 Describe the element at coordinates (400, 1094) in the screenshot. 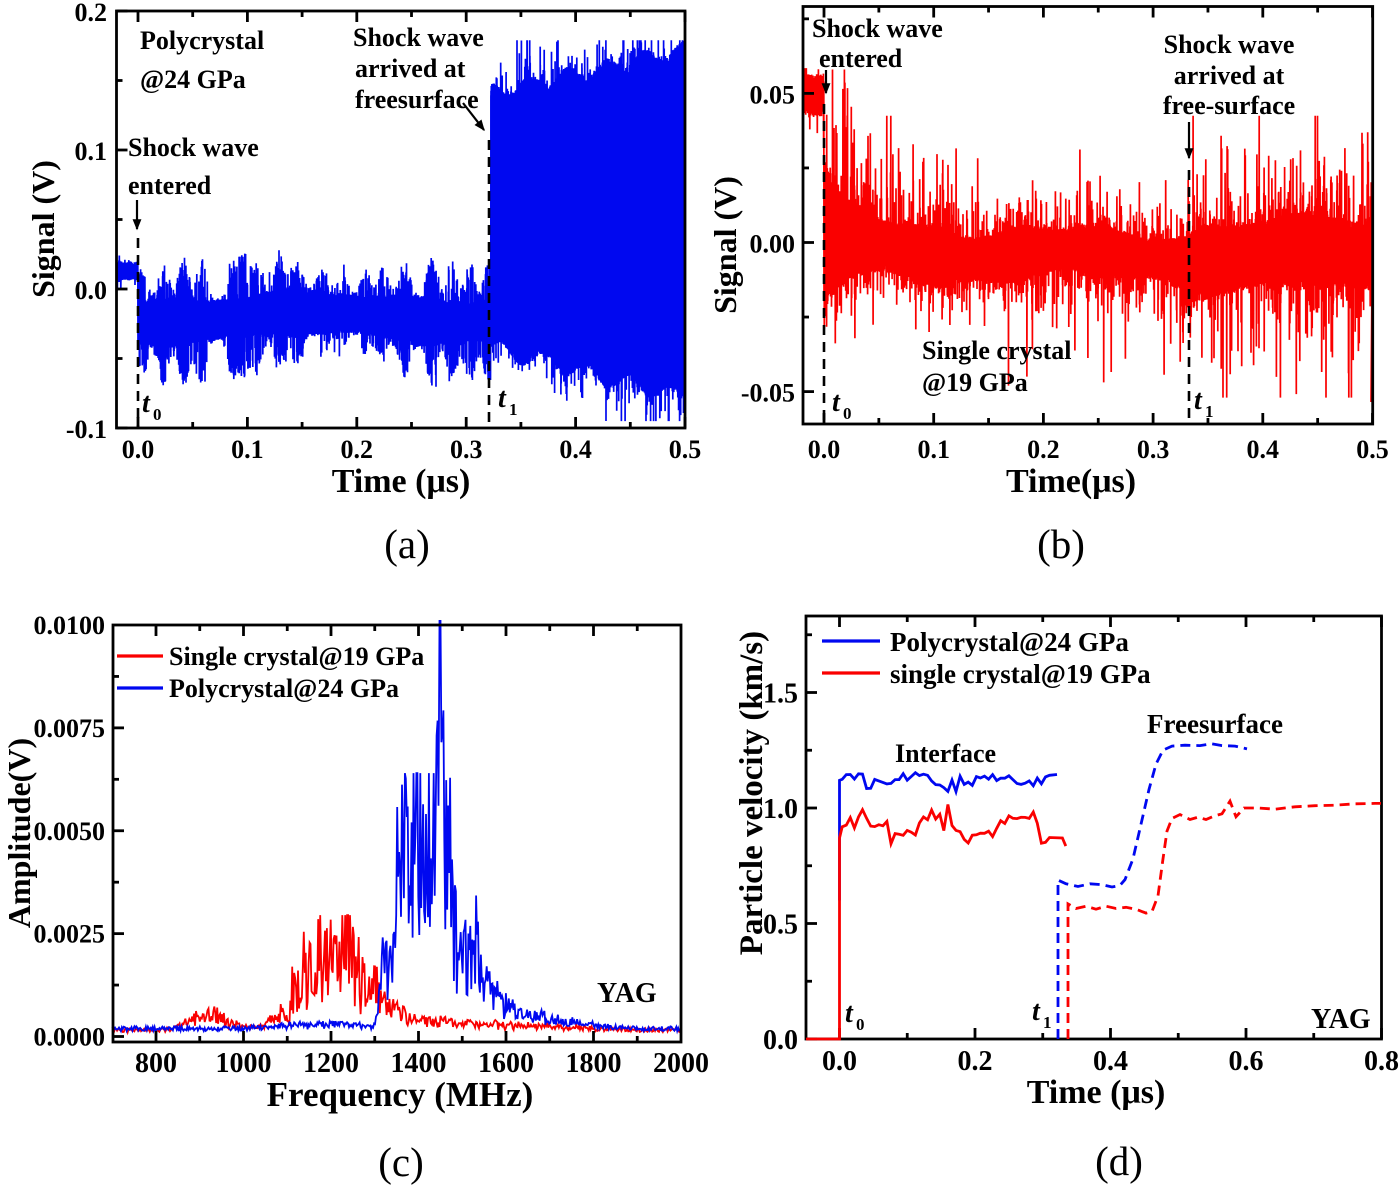

I see `svg-text: Frequency (MHz)` at that location.